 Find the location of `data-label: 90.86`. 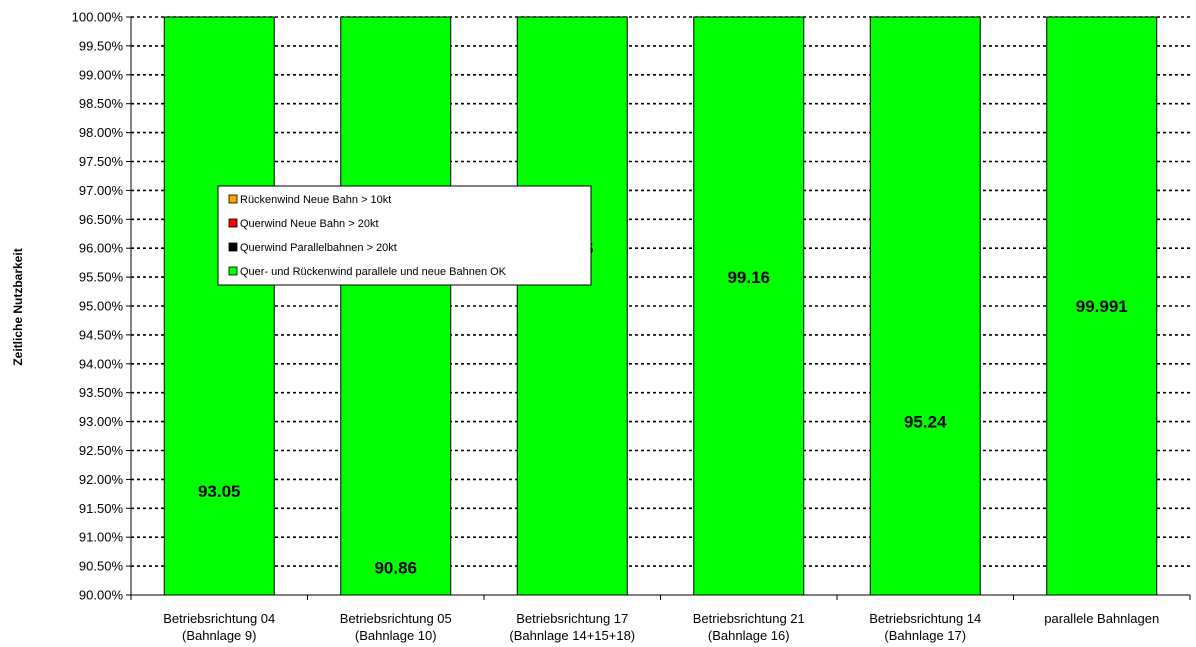

data-label: 90.86 is located at coordinates (395, 567).